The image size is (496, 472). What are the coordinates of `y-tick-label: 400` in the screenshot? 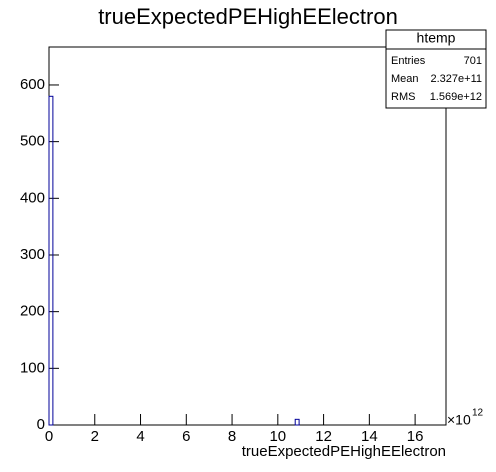 It's located at (32, 197).